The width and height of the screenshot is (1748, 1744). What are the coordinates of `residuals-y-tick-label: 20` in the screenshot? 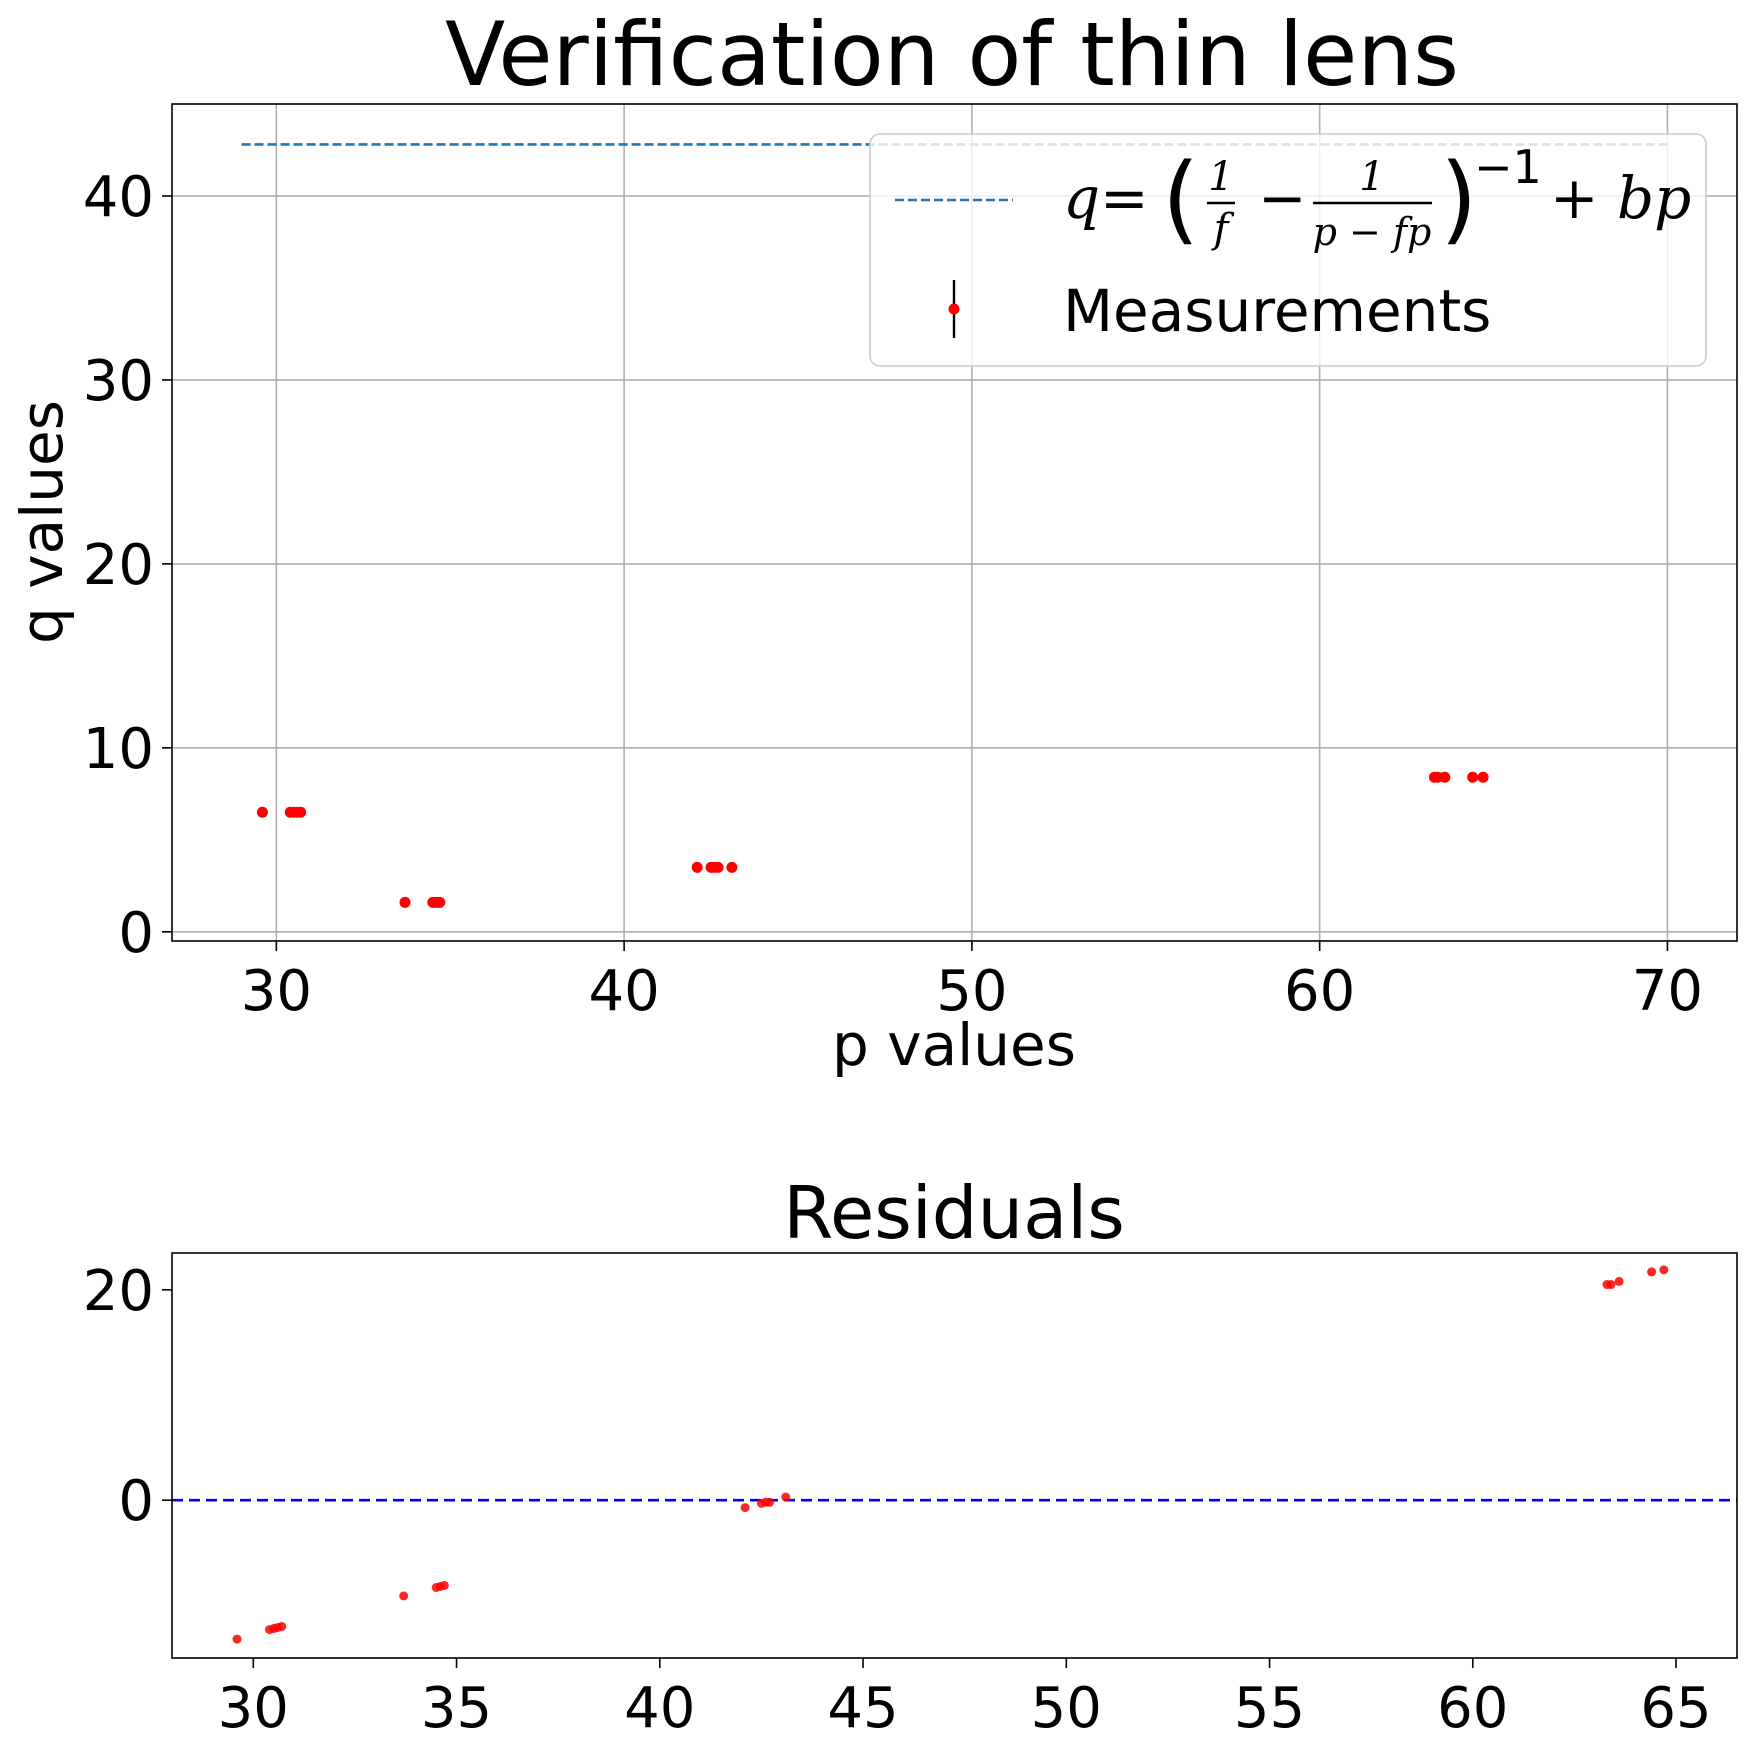 It's located at (118, 1291).